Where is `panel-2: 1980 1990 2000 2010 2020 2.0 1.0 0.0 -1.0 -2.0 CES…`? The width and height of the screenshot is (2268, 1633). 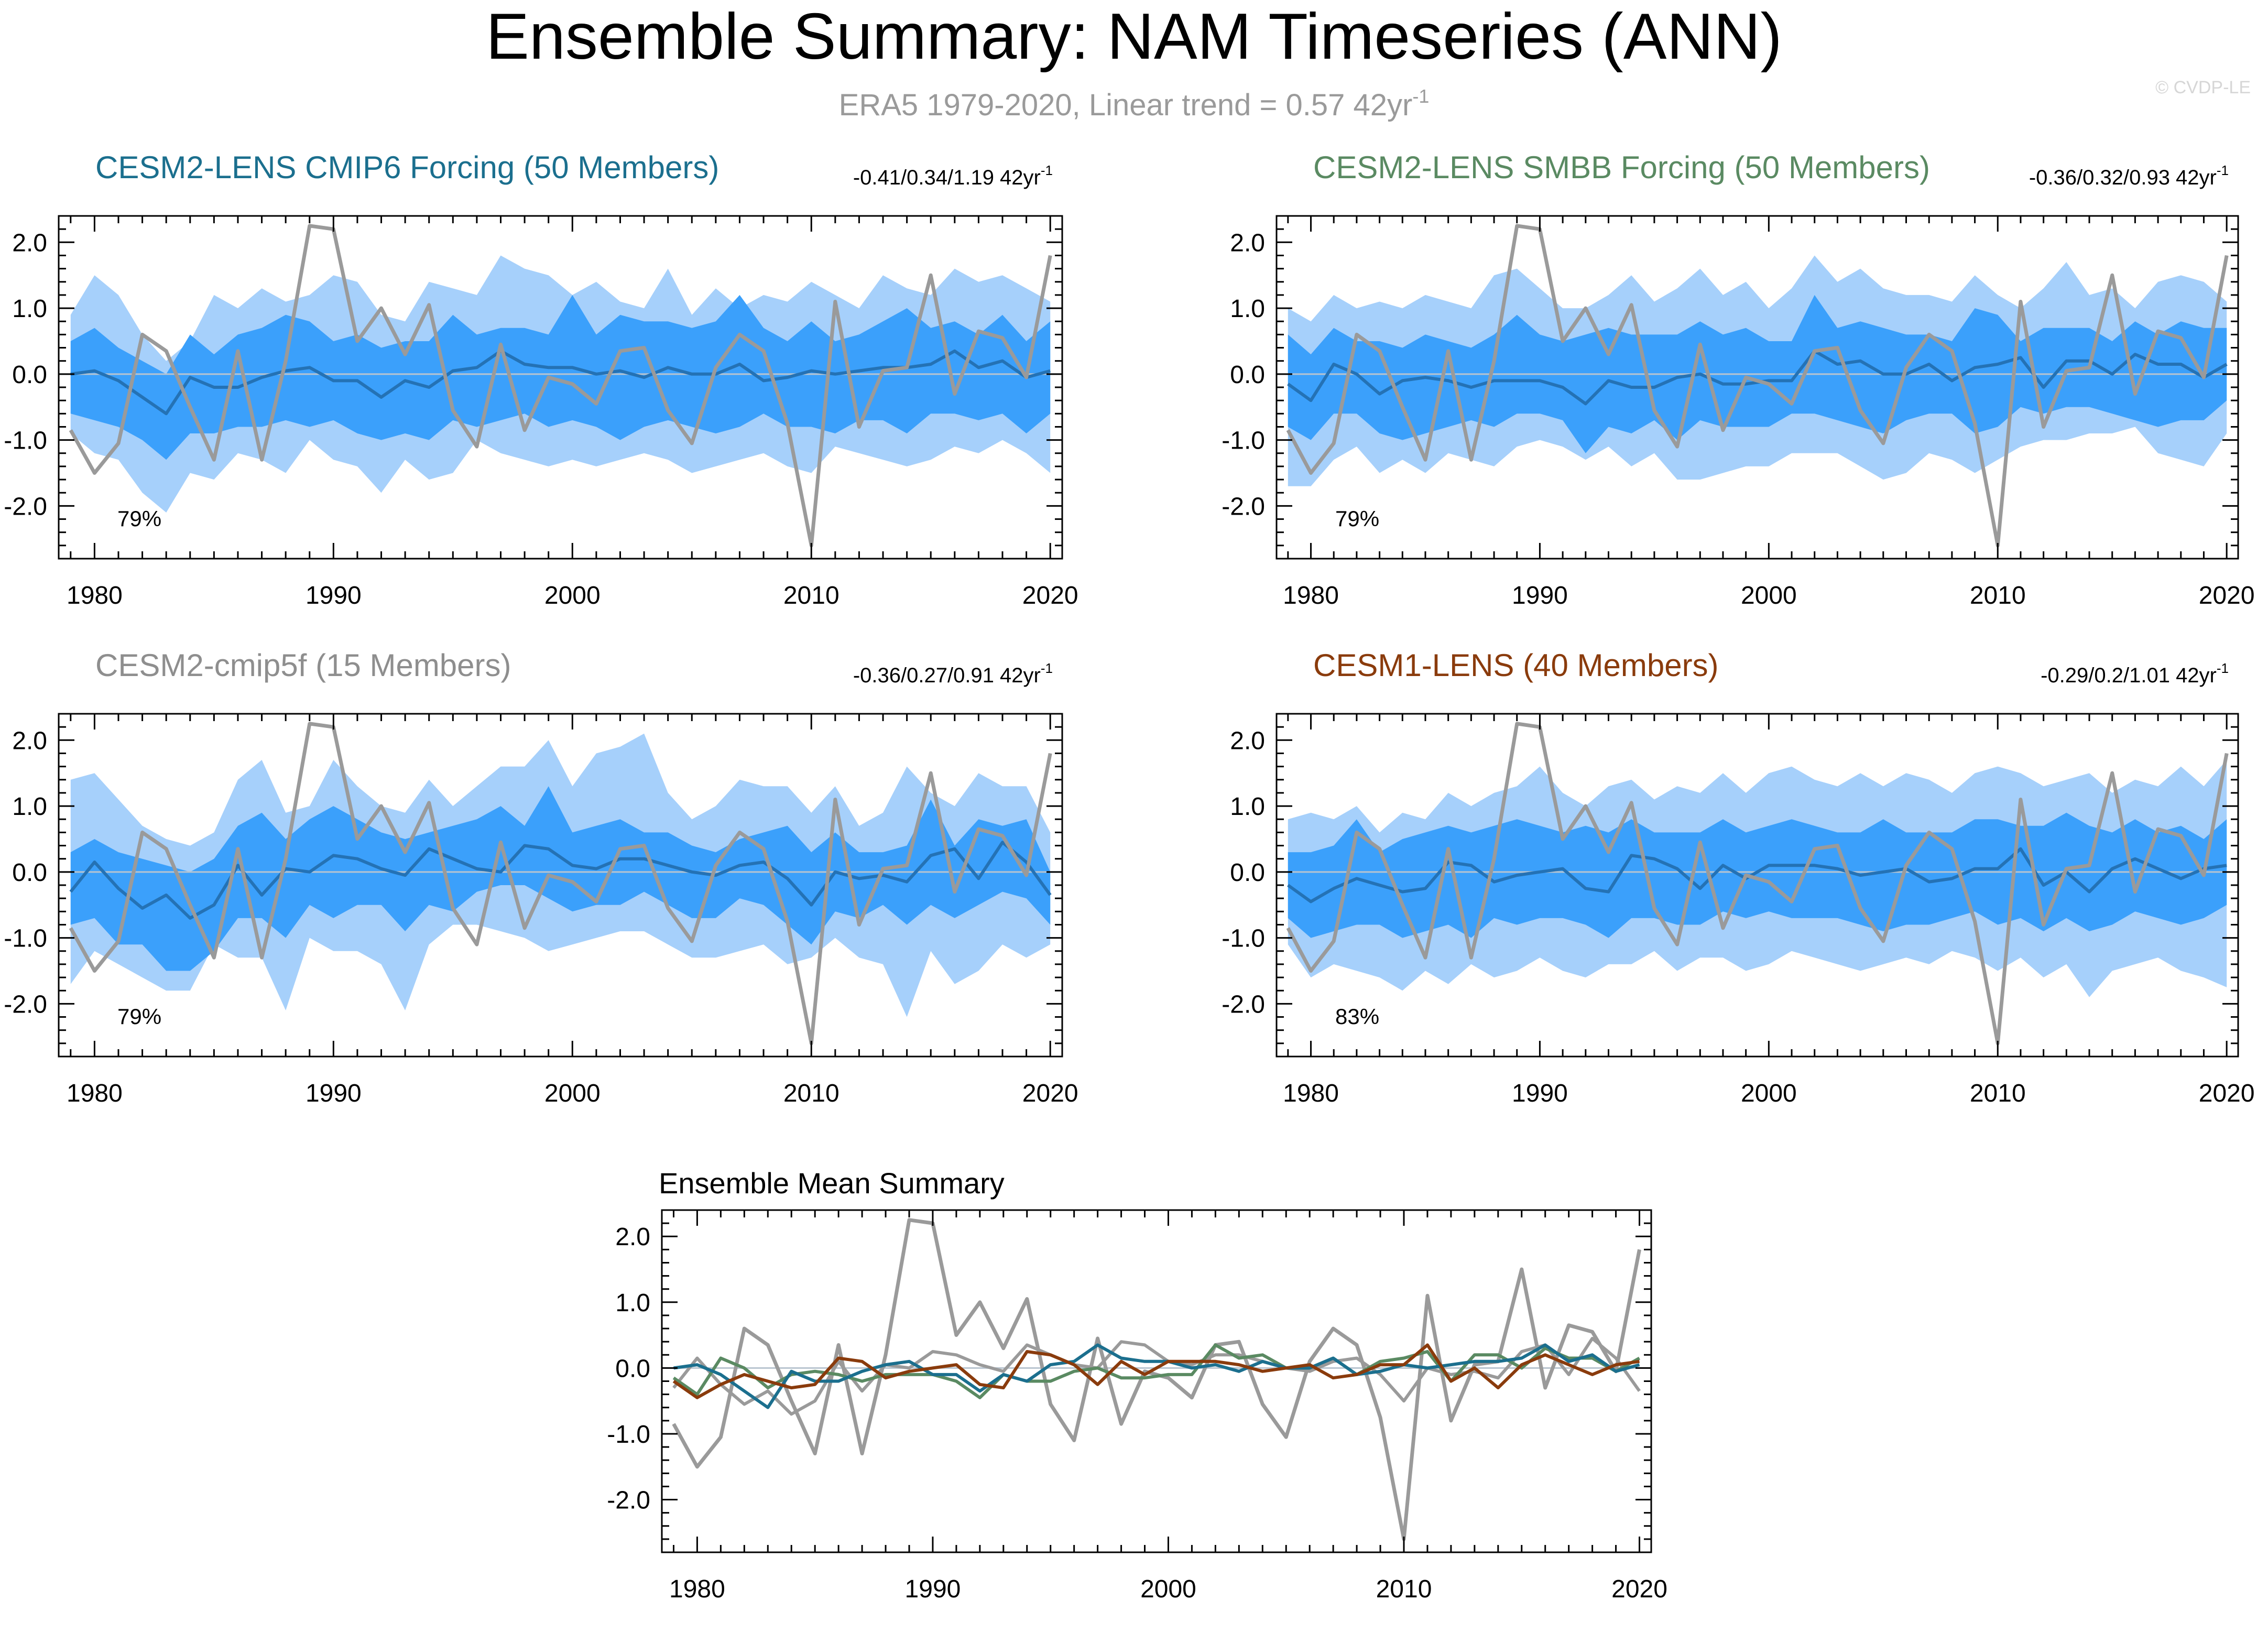 panel-2: 1980 1990 2000 2010 2020 2.0 1.0 0.0 -1.0 -2.0 CES… is located at coordinates (1738, 379).